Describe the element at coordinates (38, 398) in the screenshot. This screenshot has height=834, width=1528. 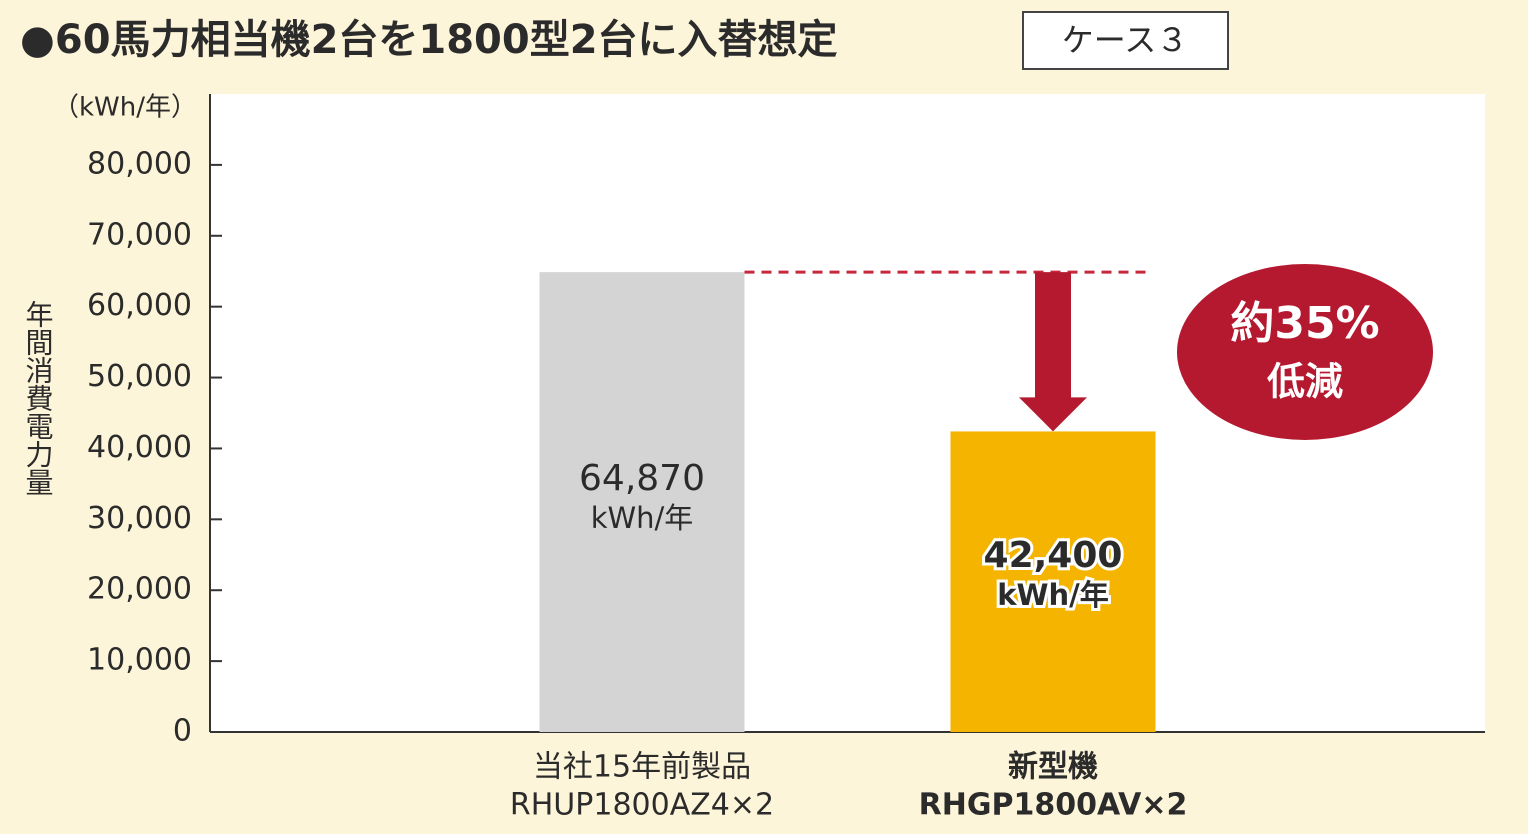
I see `y-axis-label: 年間消費電力量` at that location.